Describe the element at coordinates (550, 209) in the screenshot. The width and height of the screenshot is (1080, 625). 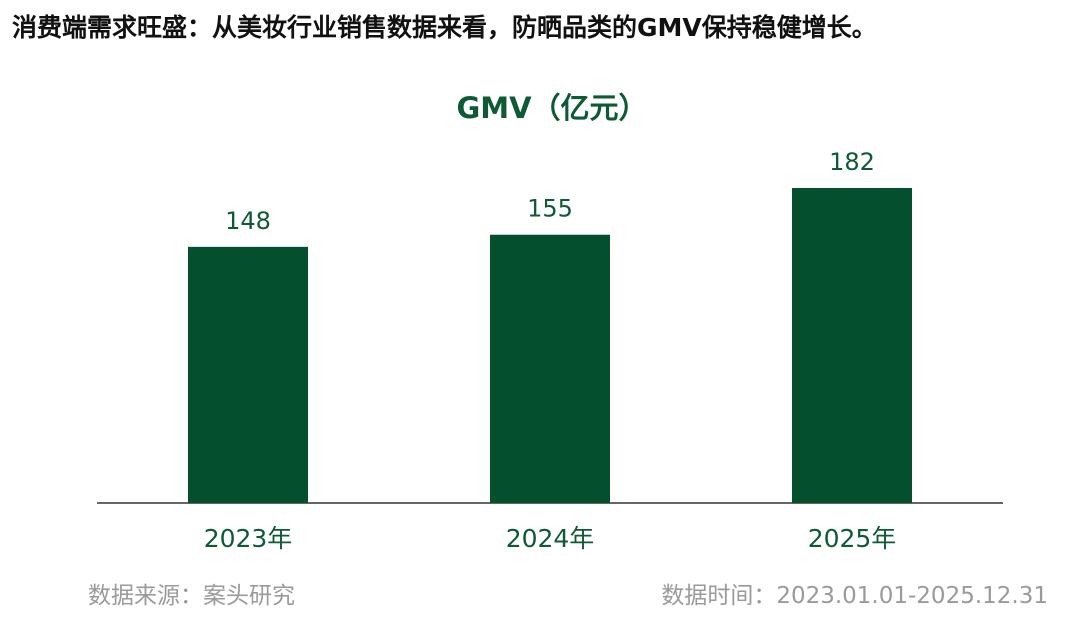
I see `data-label-2: 155` at that location.